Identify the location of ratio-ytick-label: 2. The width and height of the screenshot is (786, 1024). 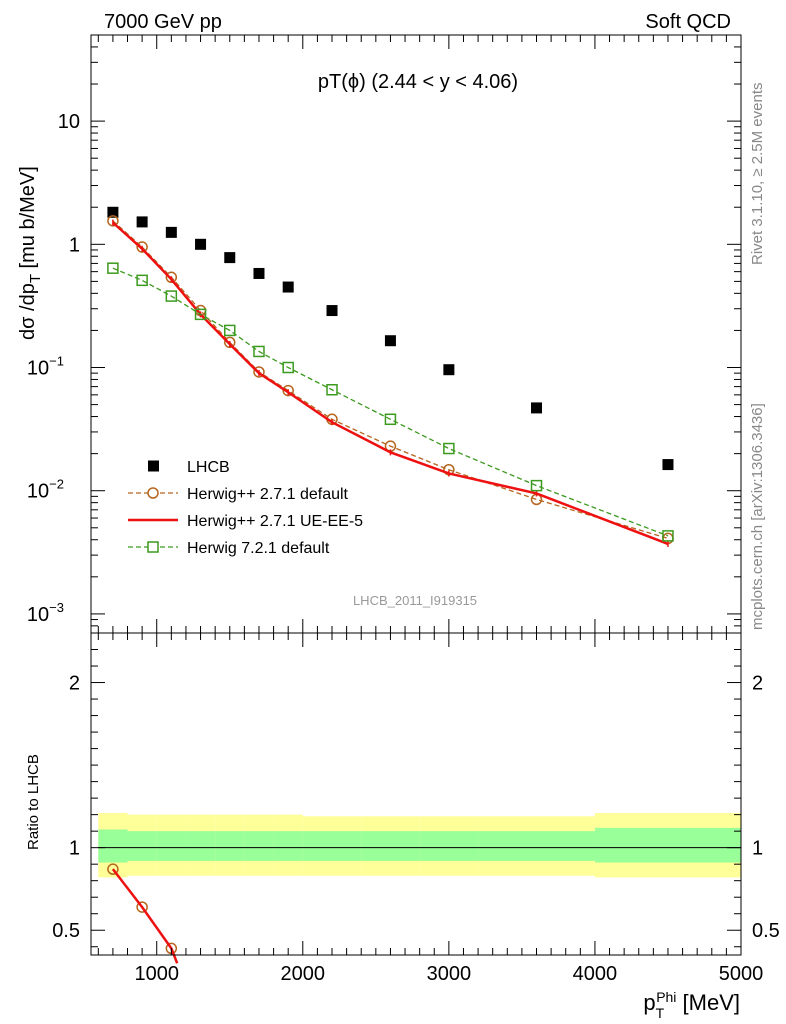
(74, 684).